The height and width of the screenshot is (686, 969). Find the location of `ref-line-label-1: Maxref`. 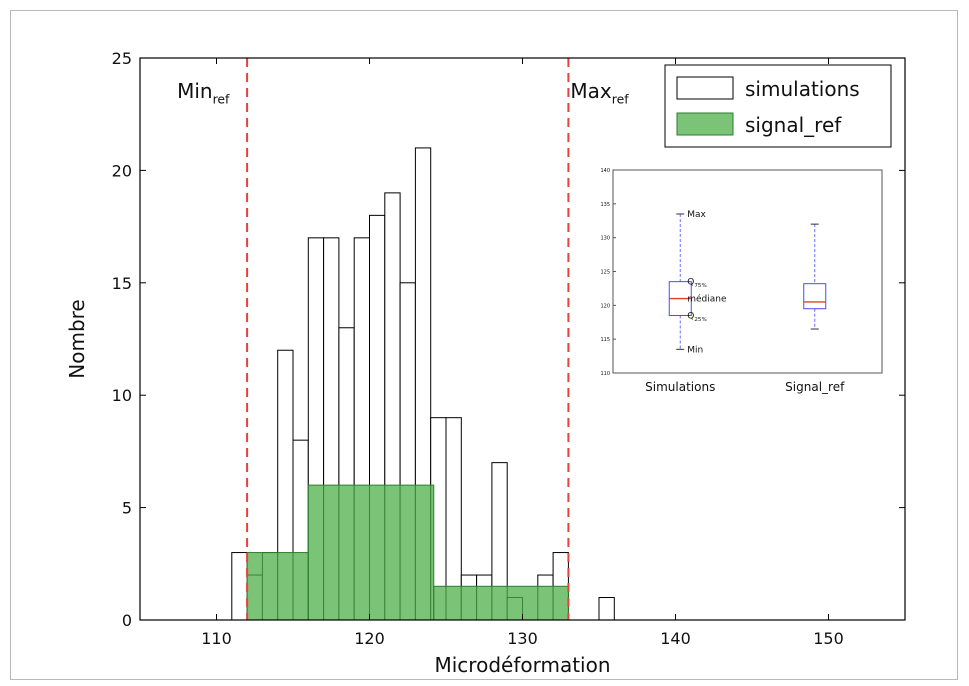

ref-line-label-1: Maxref is located at coordinates (599, 93).